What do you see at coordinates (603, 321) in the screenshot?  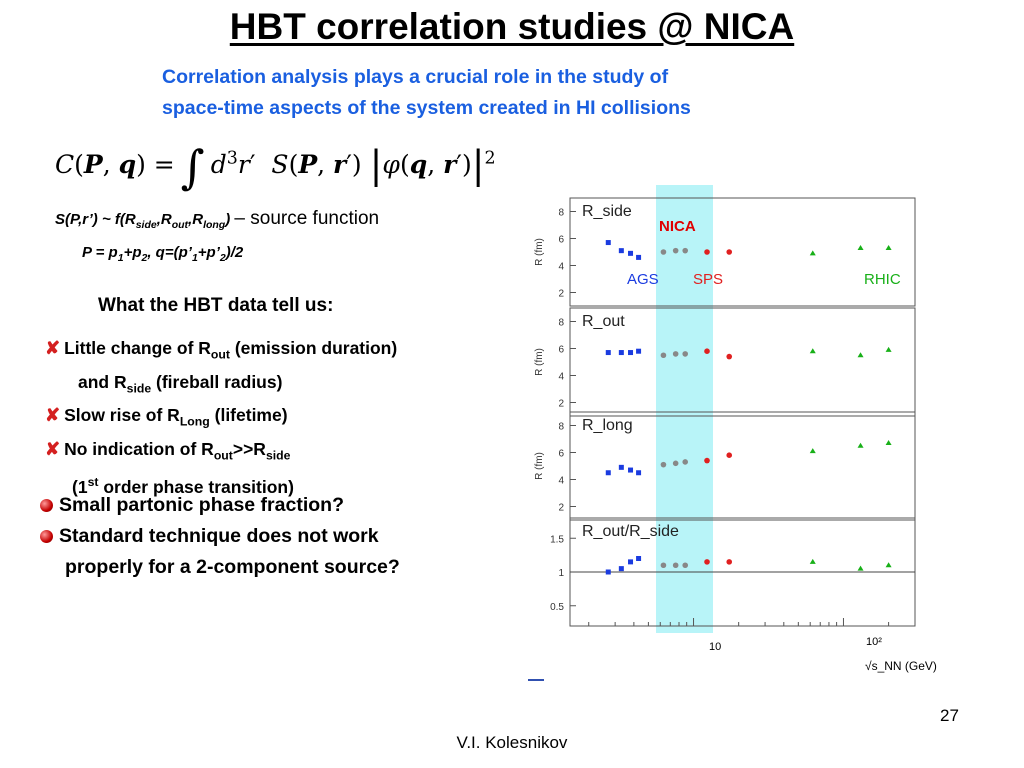 I see `panel-title: R_out` at bounding box center [603, 321].